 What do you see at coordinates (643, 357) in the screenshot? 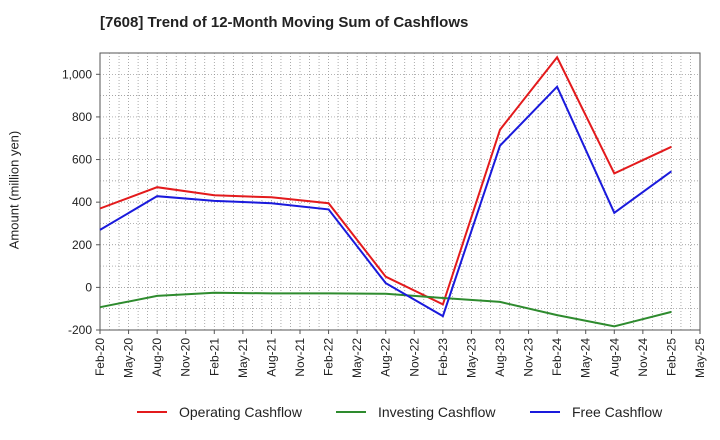
I see `x-tick-label: Nov-24` at bounding box center [643, 357].